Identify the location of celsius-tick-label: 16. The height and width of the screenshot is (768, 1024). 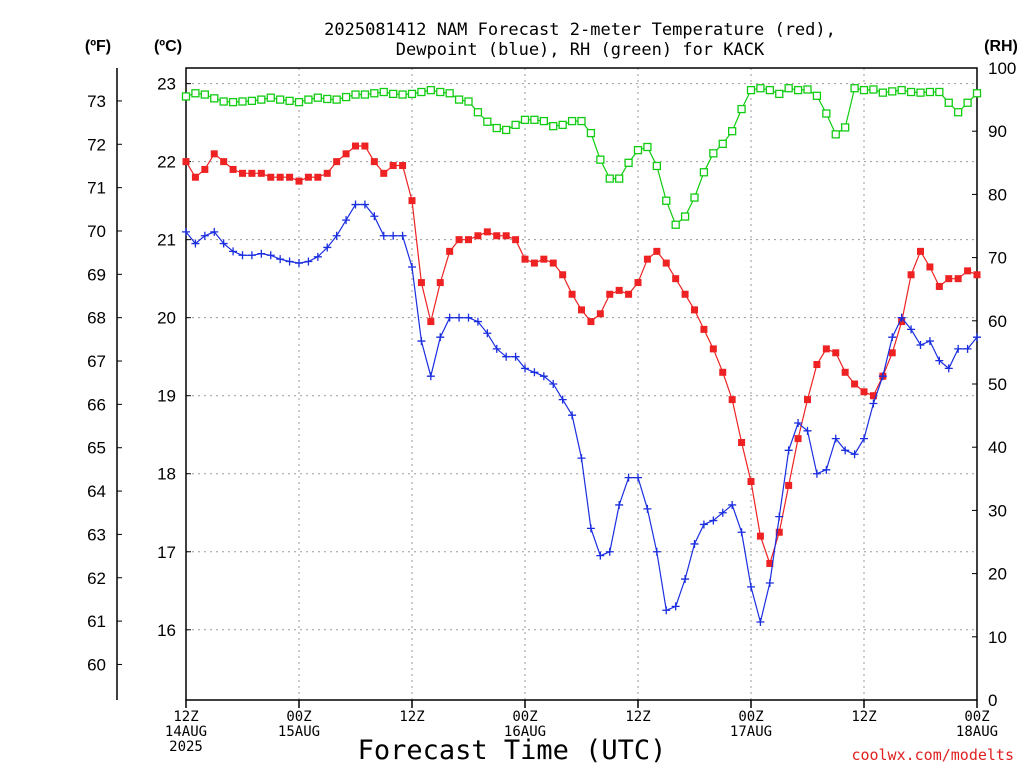
(166, 630).